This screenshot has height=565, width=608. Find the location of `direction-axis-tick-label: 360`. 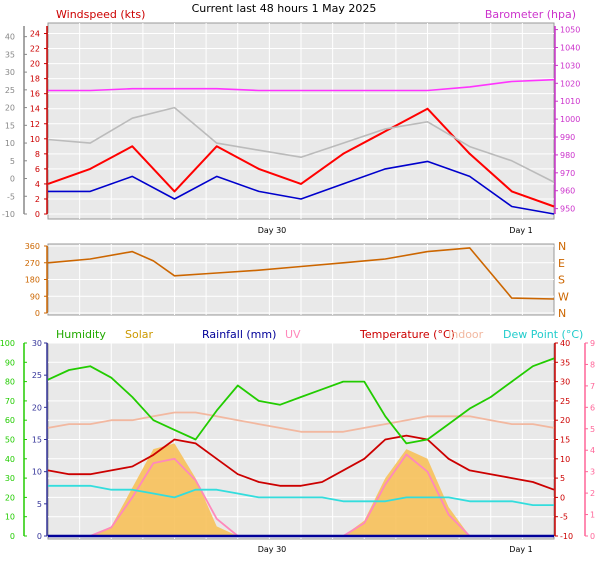

direction-axis-tick-label: 360 is located at coordinates (32, 246).